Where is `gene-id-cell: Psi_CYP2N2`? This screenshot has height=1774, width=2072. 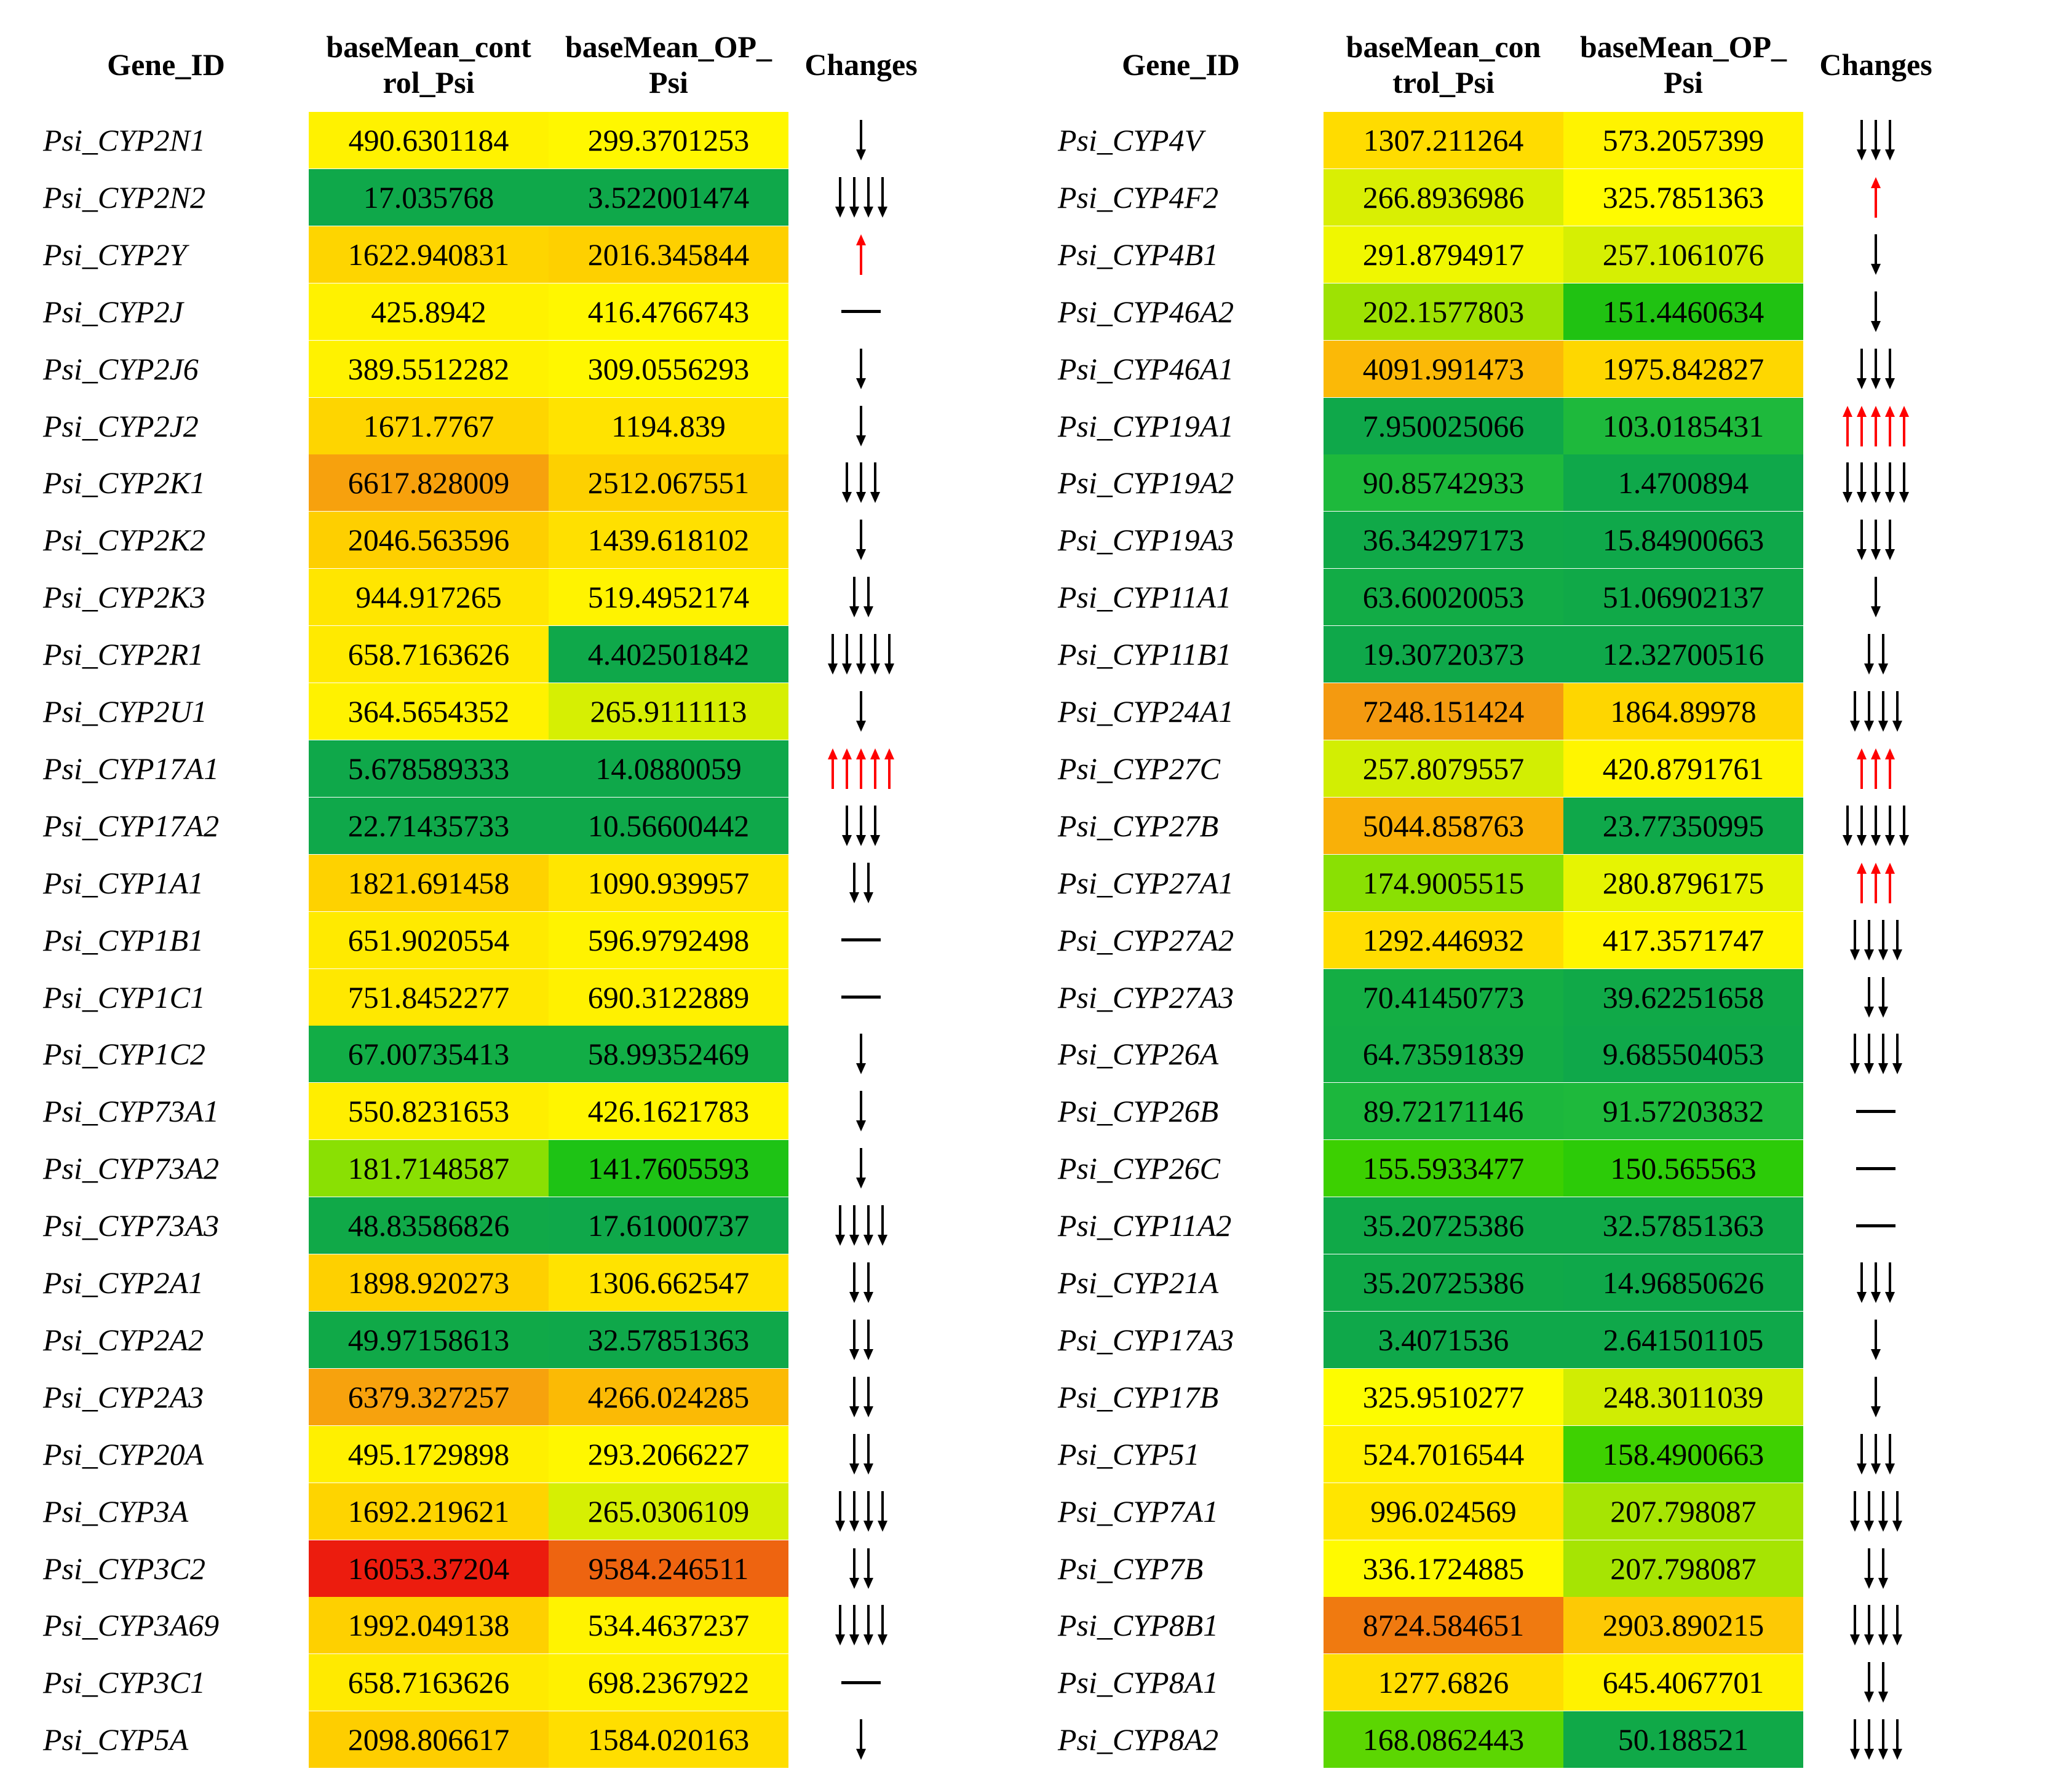
gene-id-cell: Psi_CYP2N2 is located at coordinates (124, 197).